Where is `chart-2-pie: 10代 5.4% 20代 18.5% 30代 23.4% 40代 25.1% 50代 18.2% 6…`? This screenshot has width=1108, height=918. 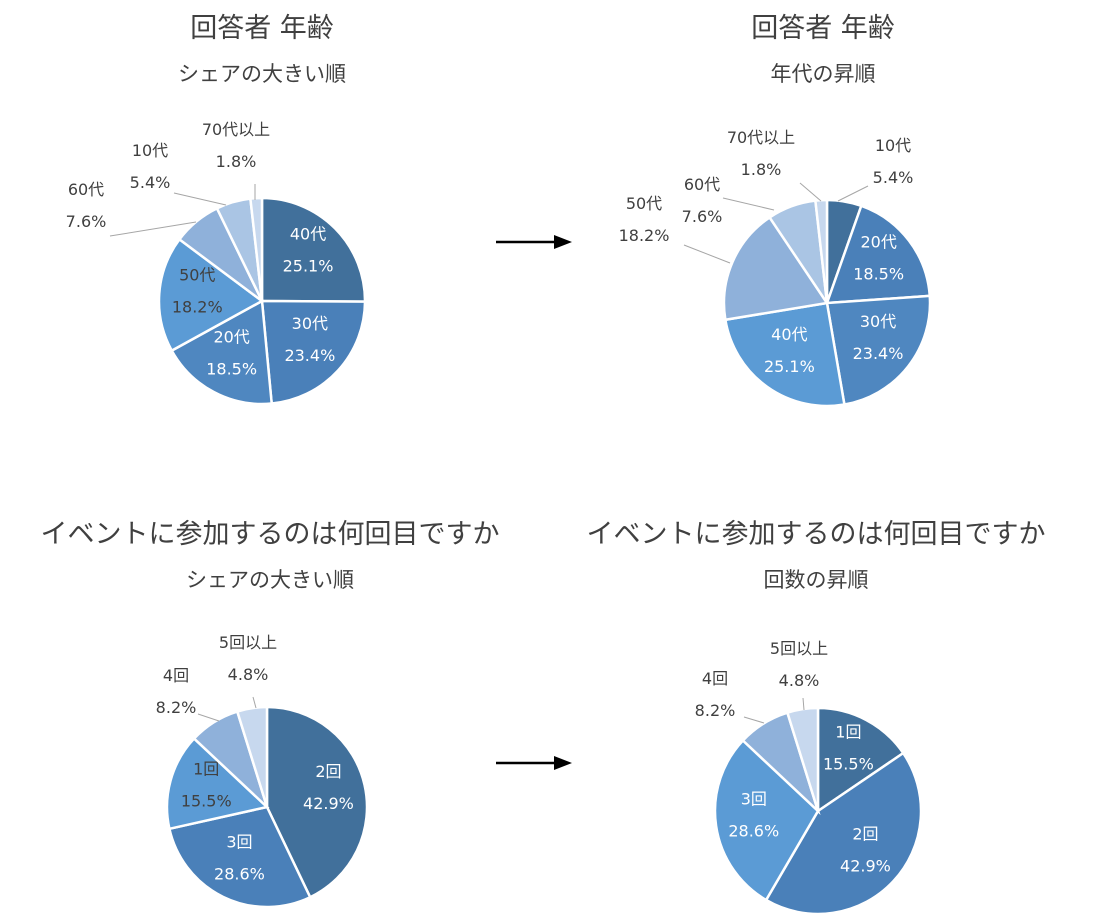 chart-2-pie: 10代 5.4% 20代 18.5% 30代 23.4% 40代 25.1% 50代 18.2% 6… is located at coordinates (775, 268).